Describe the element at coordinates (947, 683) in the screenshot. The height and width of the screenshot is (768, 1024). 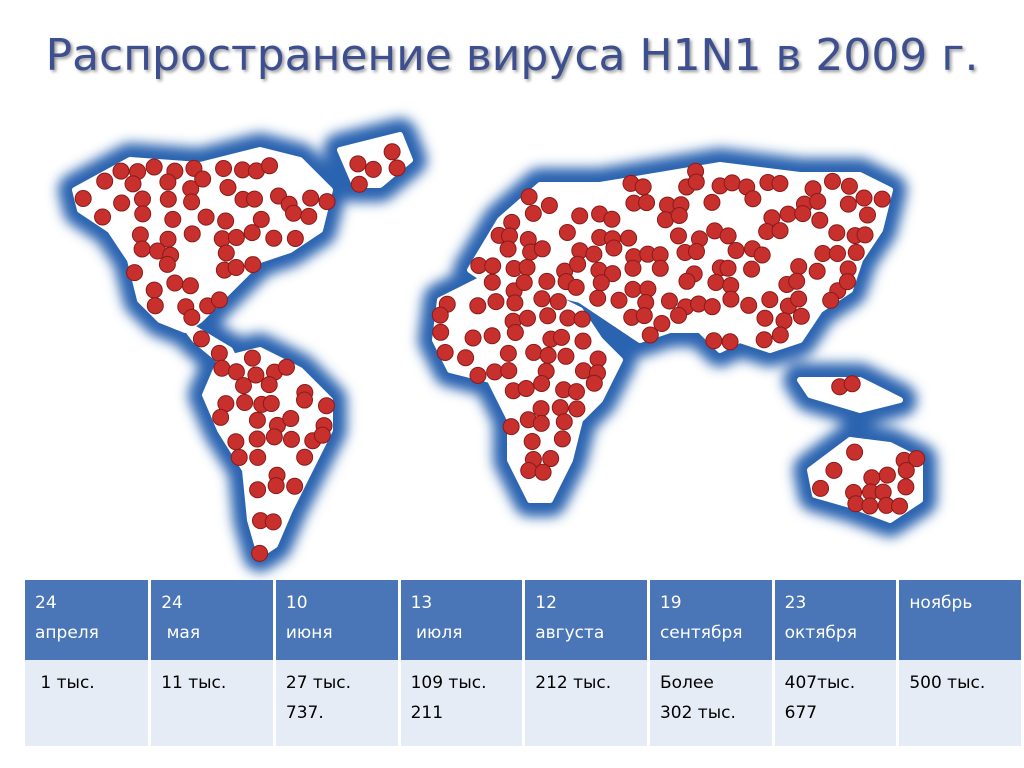
I see `cell-line: 500 тыс.` at that location.